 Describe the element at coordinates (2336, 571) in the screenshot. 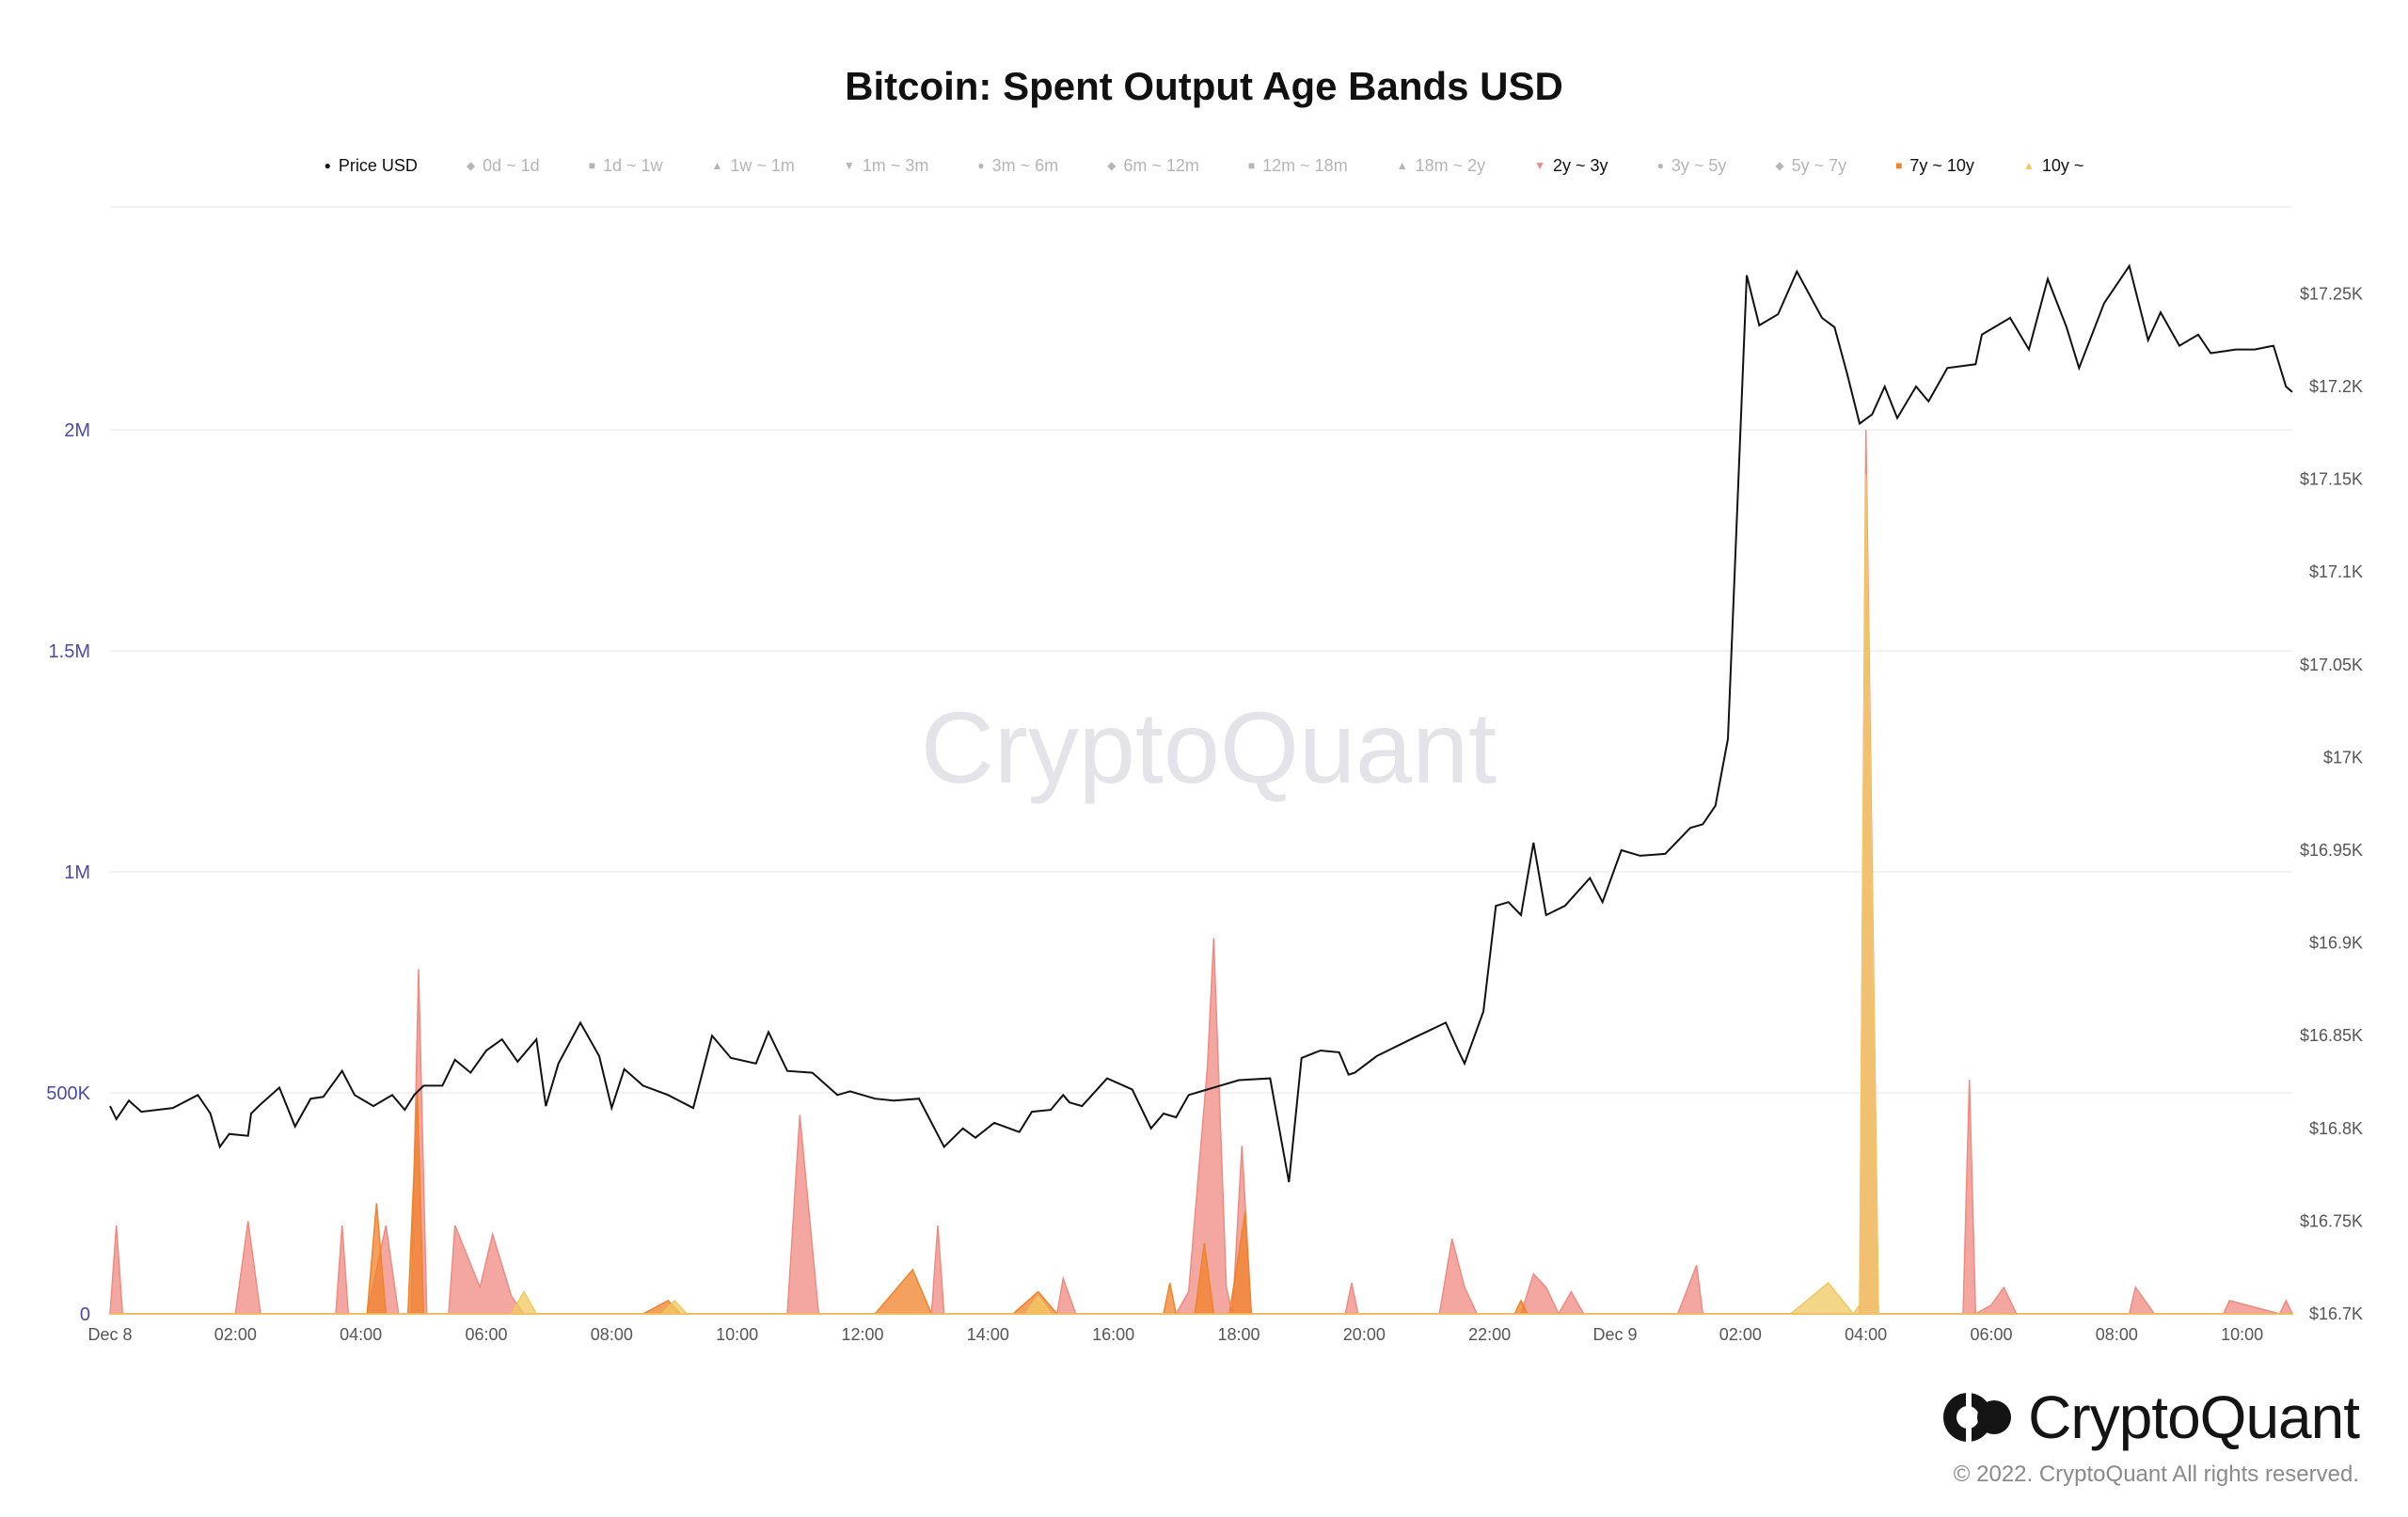

I see `right-tick-label: $17.1K` at that location.